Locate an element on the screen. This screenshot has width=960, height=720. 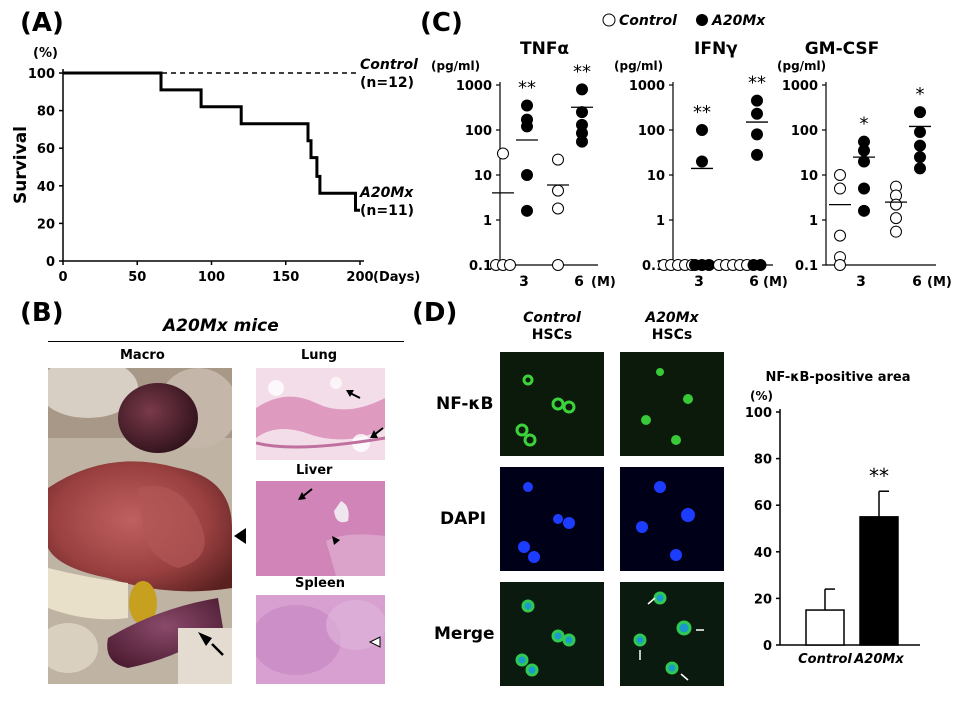
merge-arrows-icon is located at coordinates (671, 639).